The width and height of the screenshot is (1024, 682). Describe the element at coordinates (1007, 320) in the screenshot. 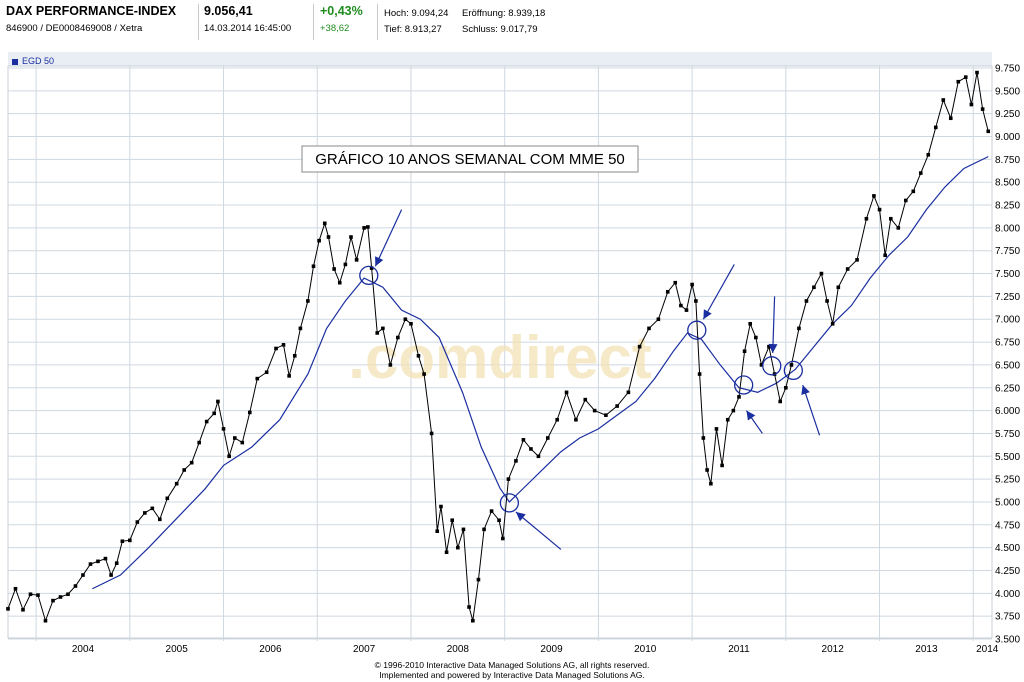

I see `y-tick-label: 7.000` at that location.